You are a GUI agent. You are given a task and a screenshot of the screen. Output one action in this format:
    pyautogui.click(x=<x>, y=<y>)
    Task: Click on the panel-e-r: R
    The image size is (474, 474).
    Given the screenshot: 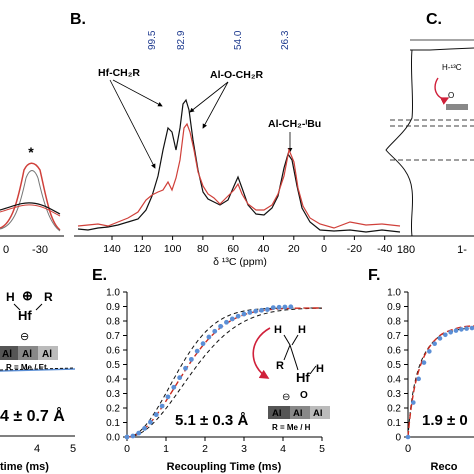 What is the action you would take?
    pyautogui.click(x=280, y=366)
    